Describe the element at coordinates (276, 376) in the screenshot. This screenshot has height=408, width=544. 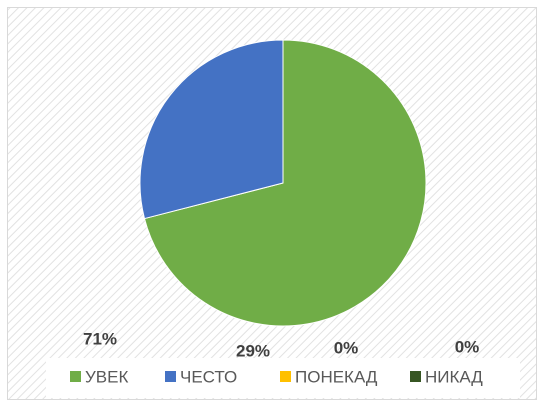
I see `legend: УВЕК ЧЕСТО ПОНЕКАД НИКАД` at that location.